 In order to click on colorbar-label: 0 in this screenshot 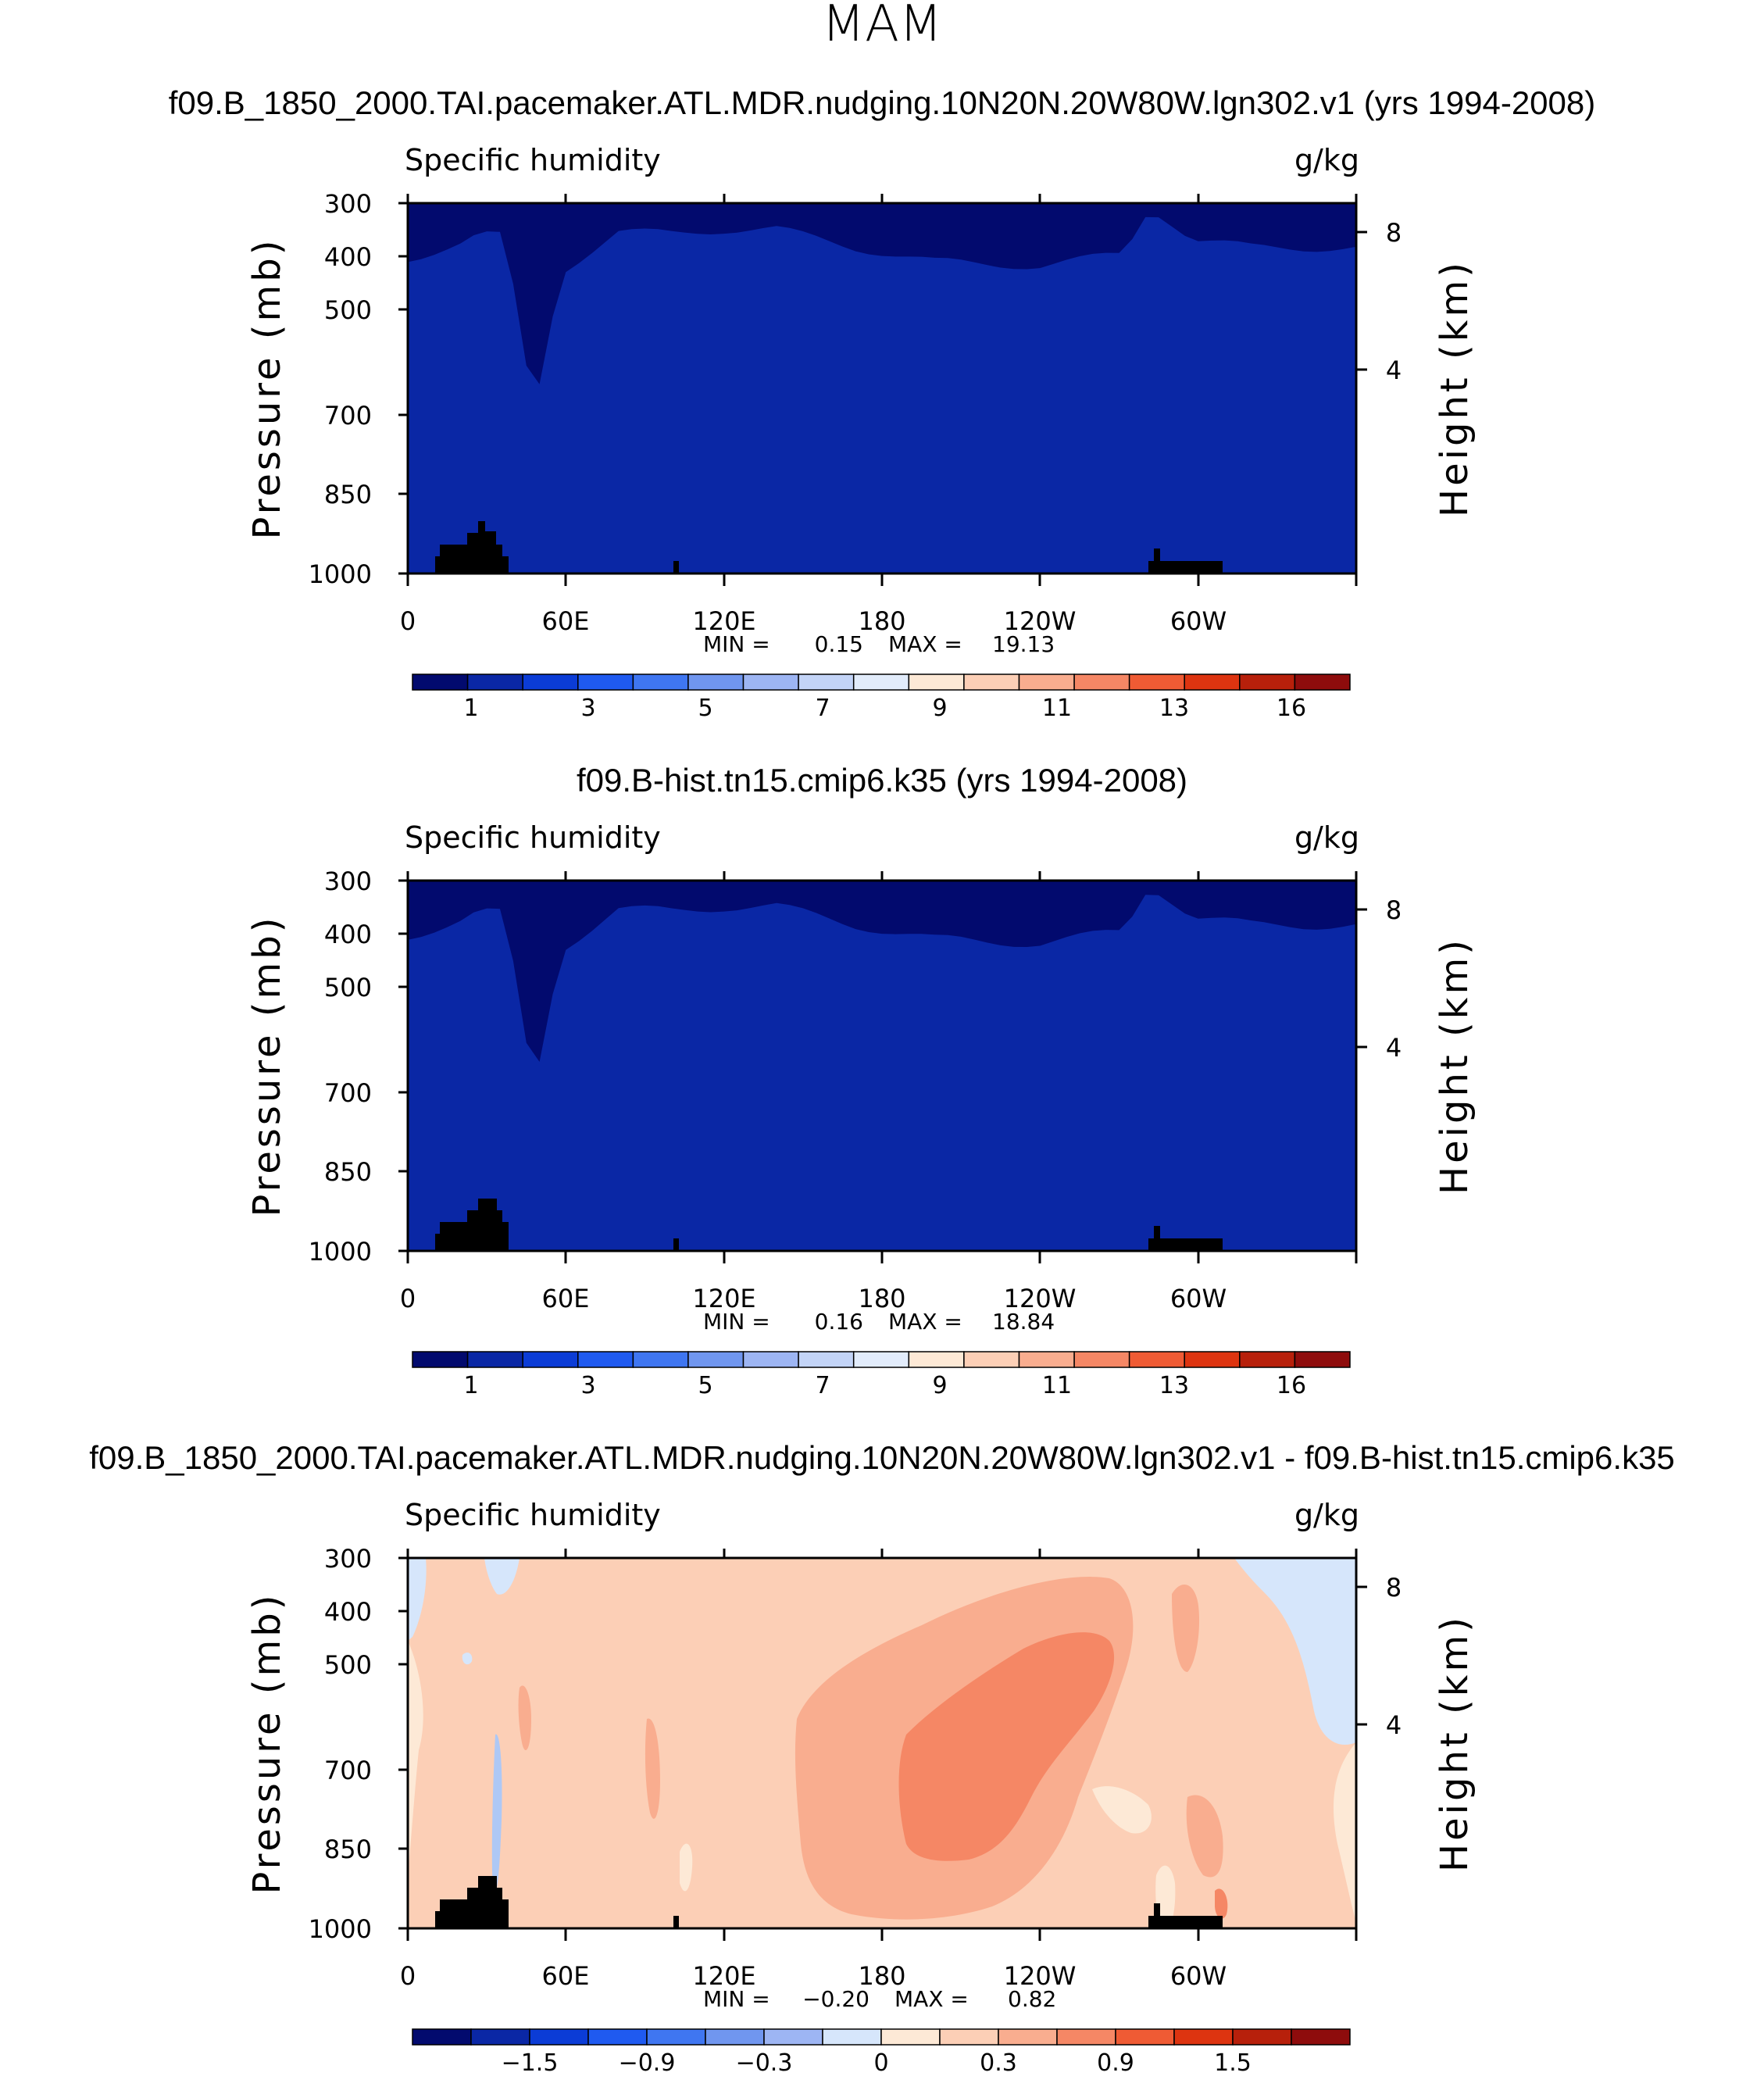, I will do `click(881, 2062)`.